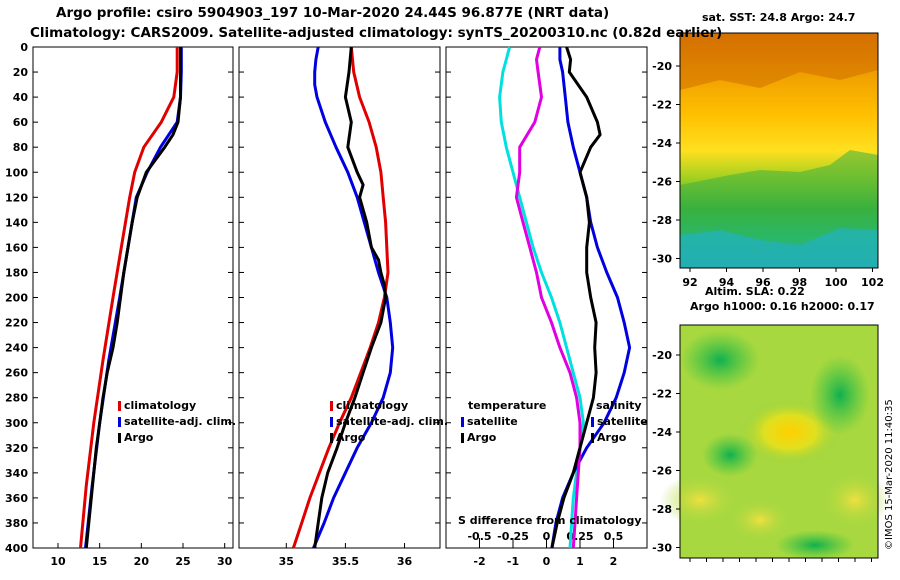 This screenshot has height=580, width=900. Describe the element at coordinates (507, 405) in the screenshot. I see `legend-title-temperature: temperature` at that location.